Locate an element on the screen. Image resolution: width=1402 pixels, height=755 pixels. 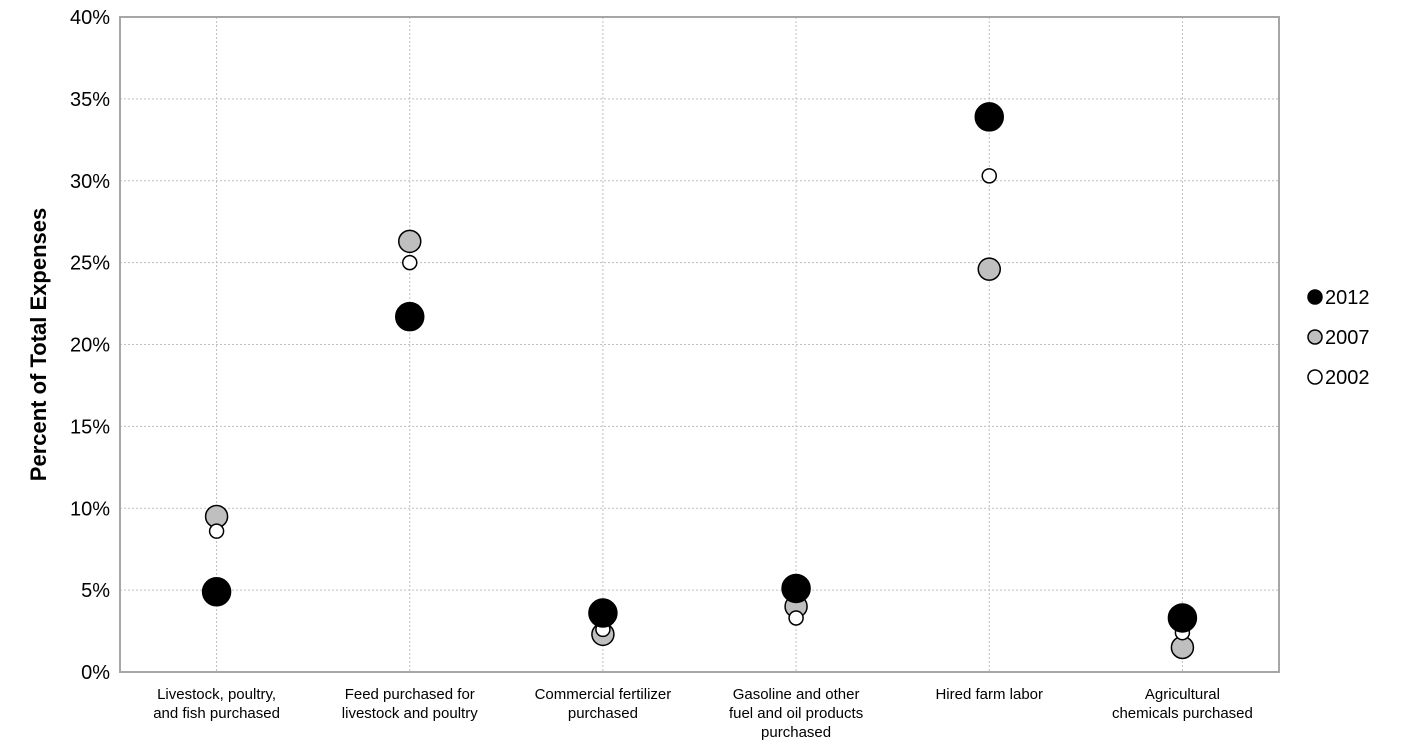
y-tick-label: 20% is located at coordinates (90, 346).